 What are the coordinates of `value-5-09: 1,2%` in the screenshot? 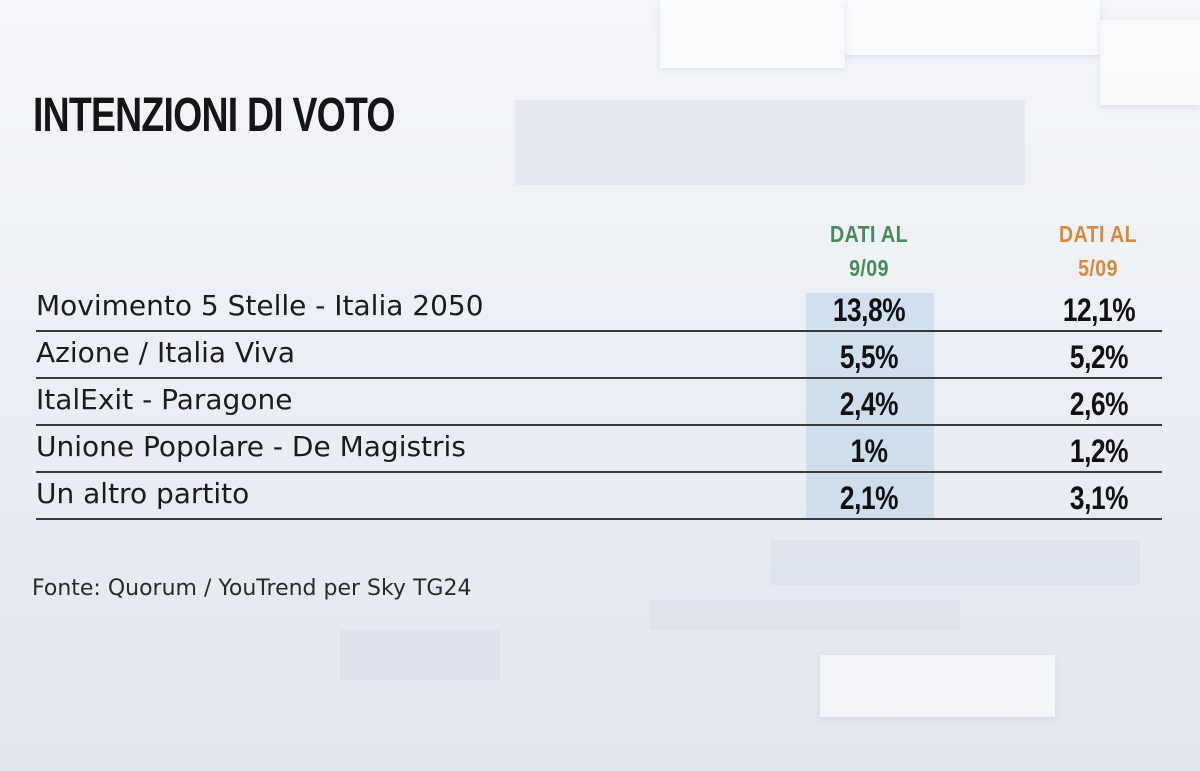 It's located at (1099, 451).